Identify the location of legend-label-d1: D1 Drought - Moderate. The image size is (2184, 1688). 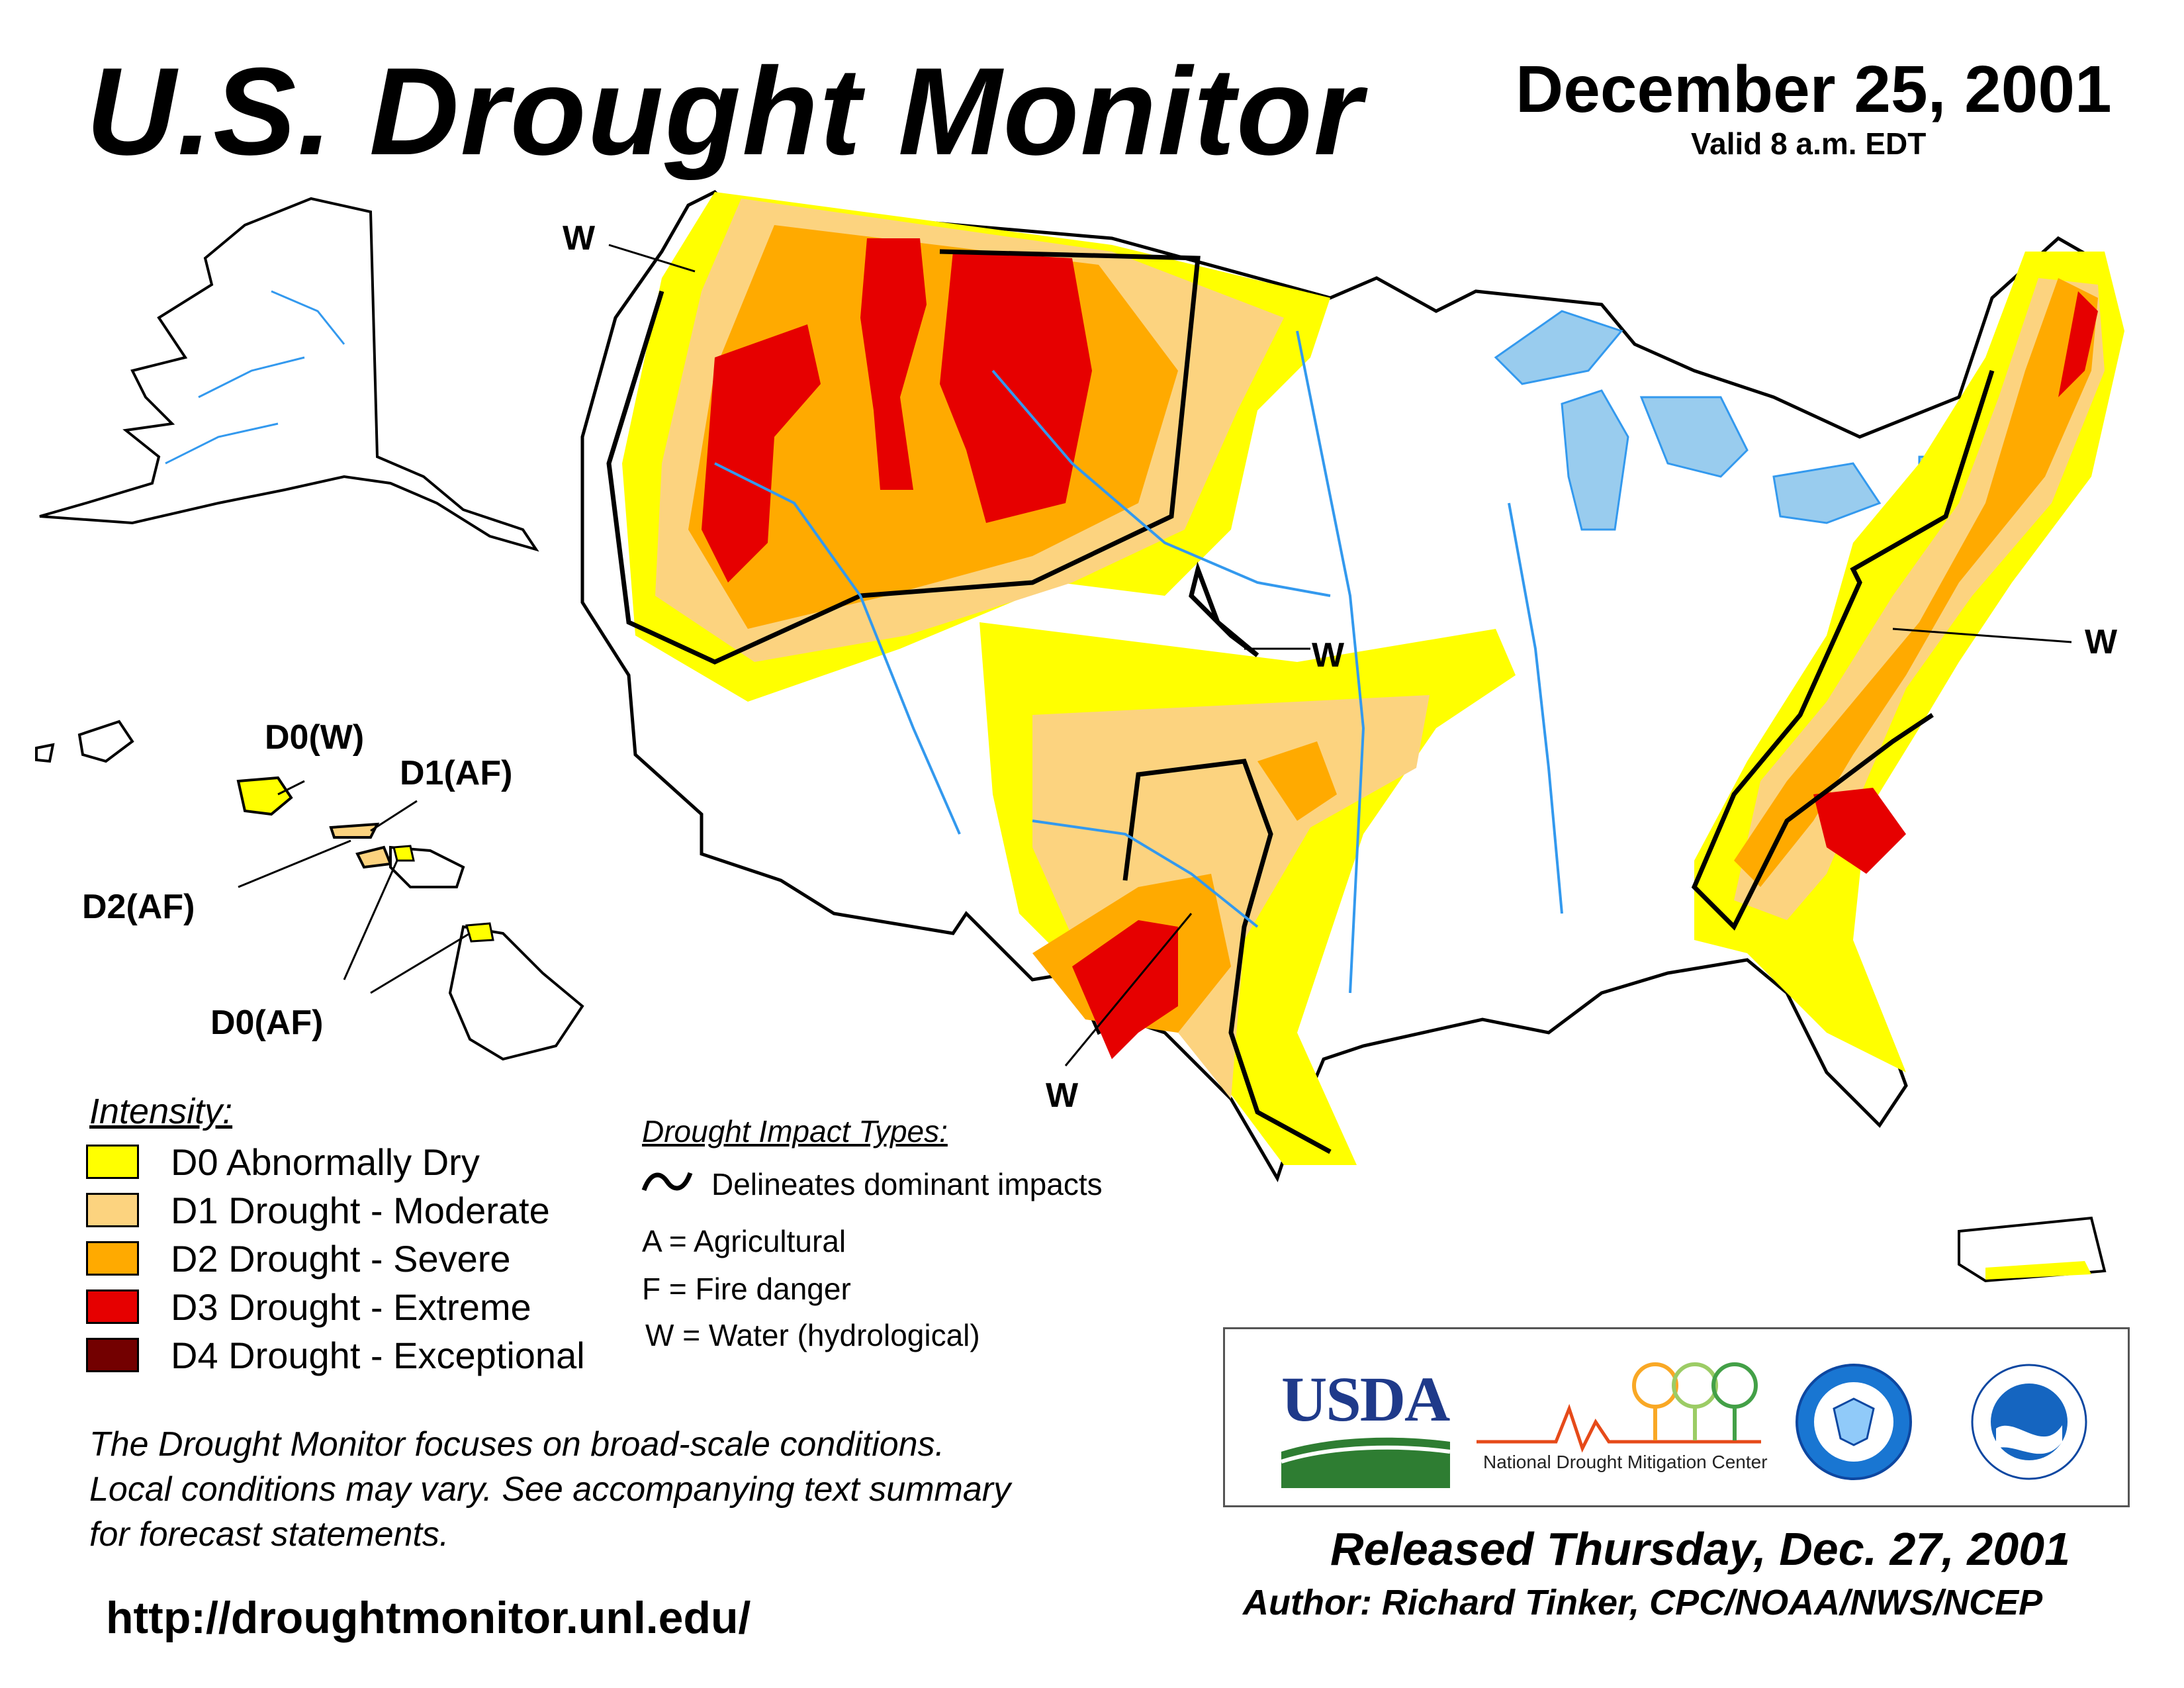
(360, 1210).